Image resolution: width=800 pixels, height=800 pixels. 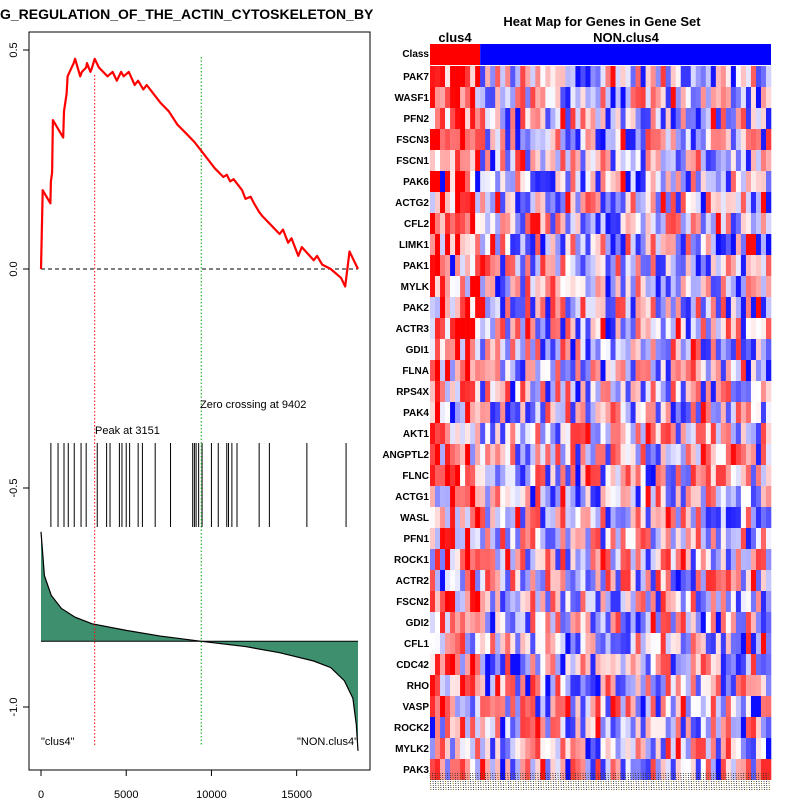 I want to click on y-tick-label: -0.5, so click(x=14, y=488).